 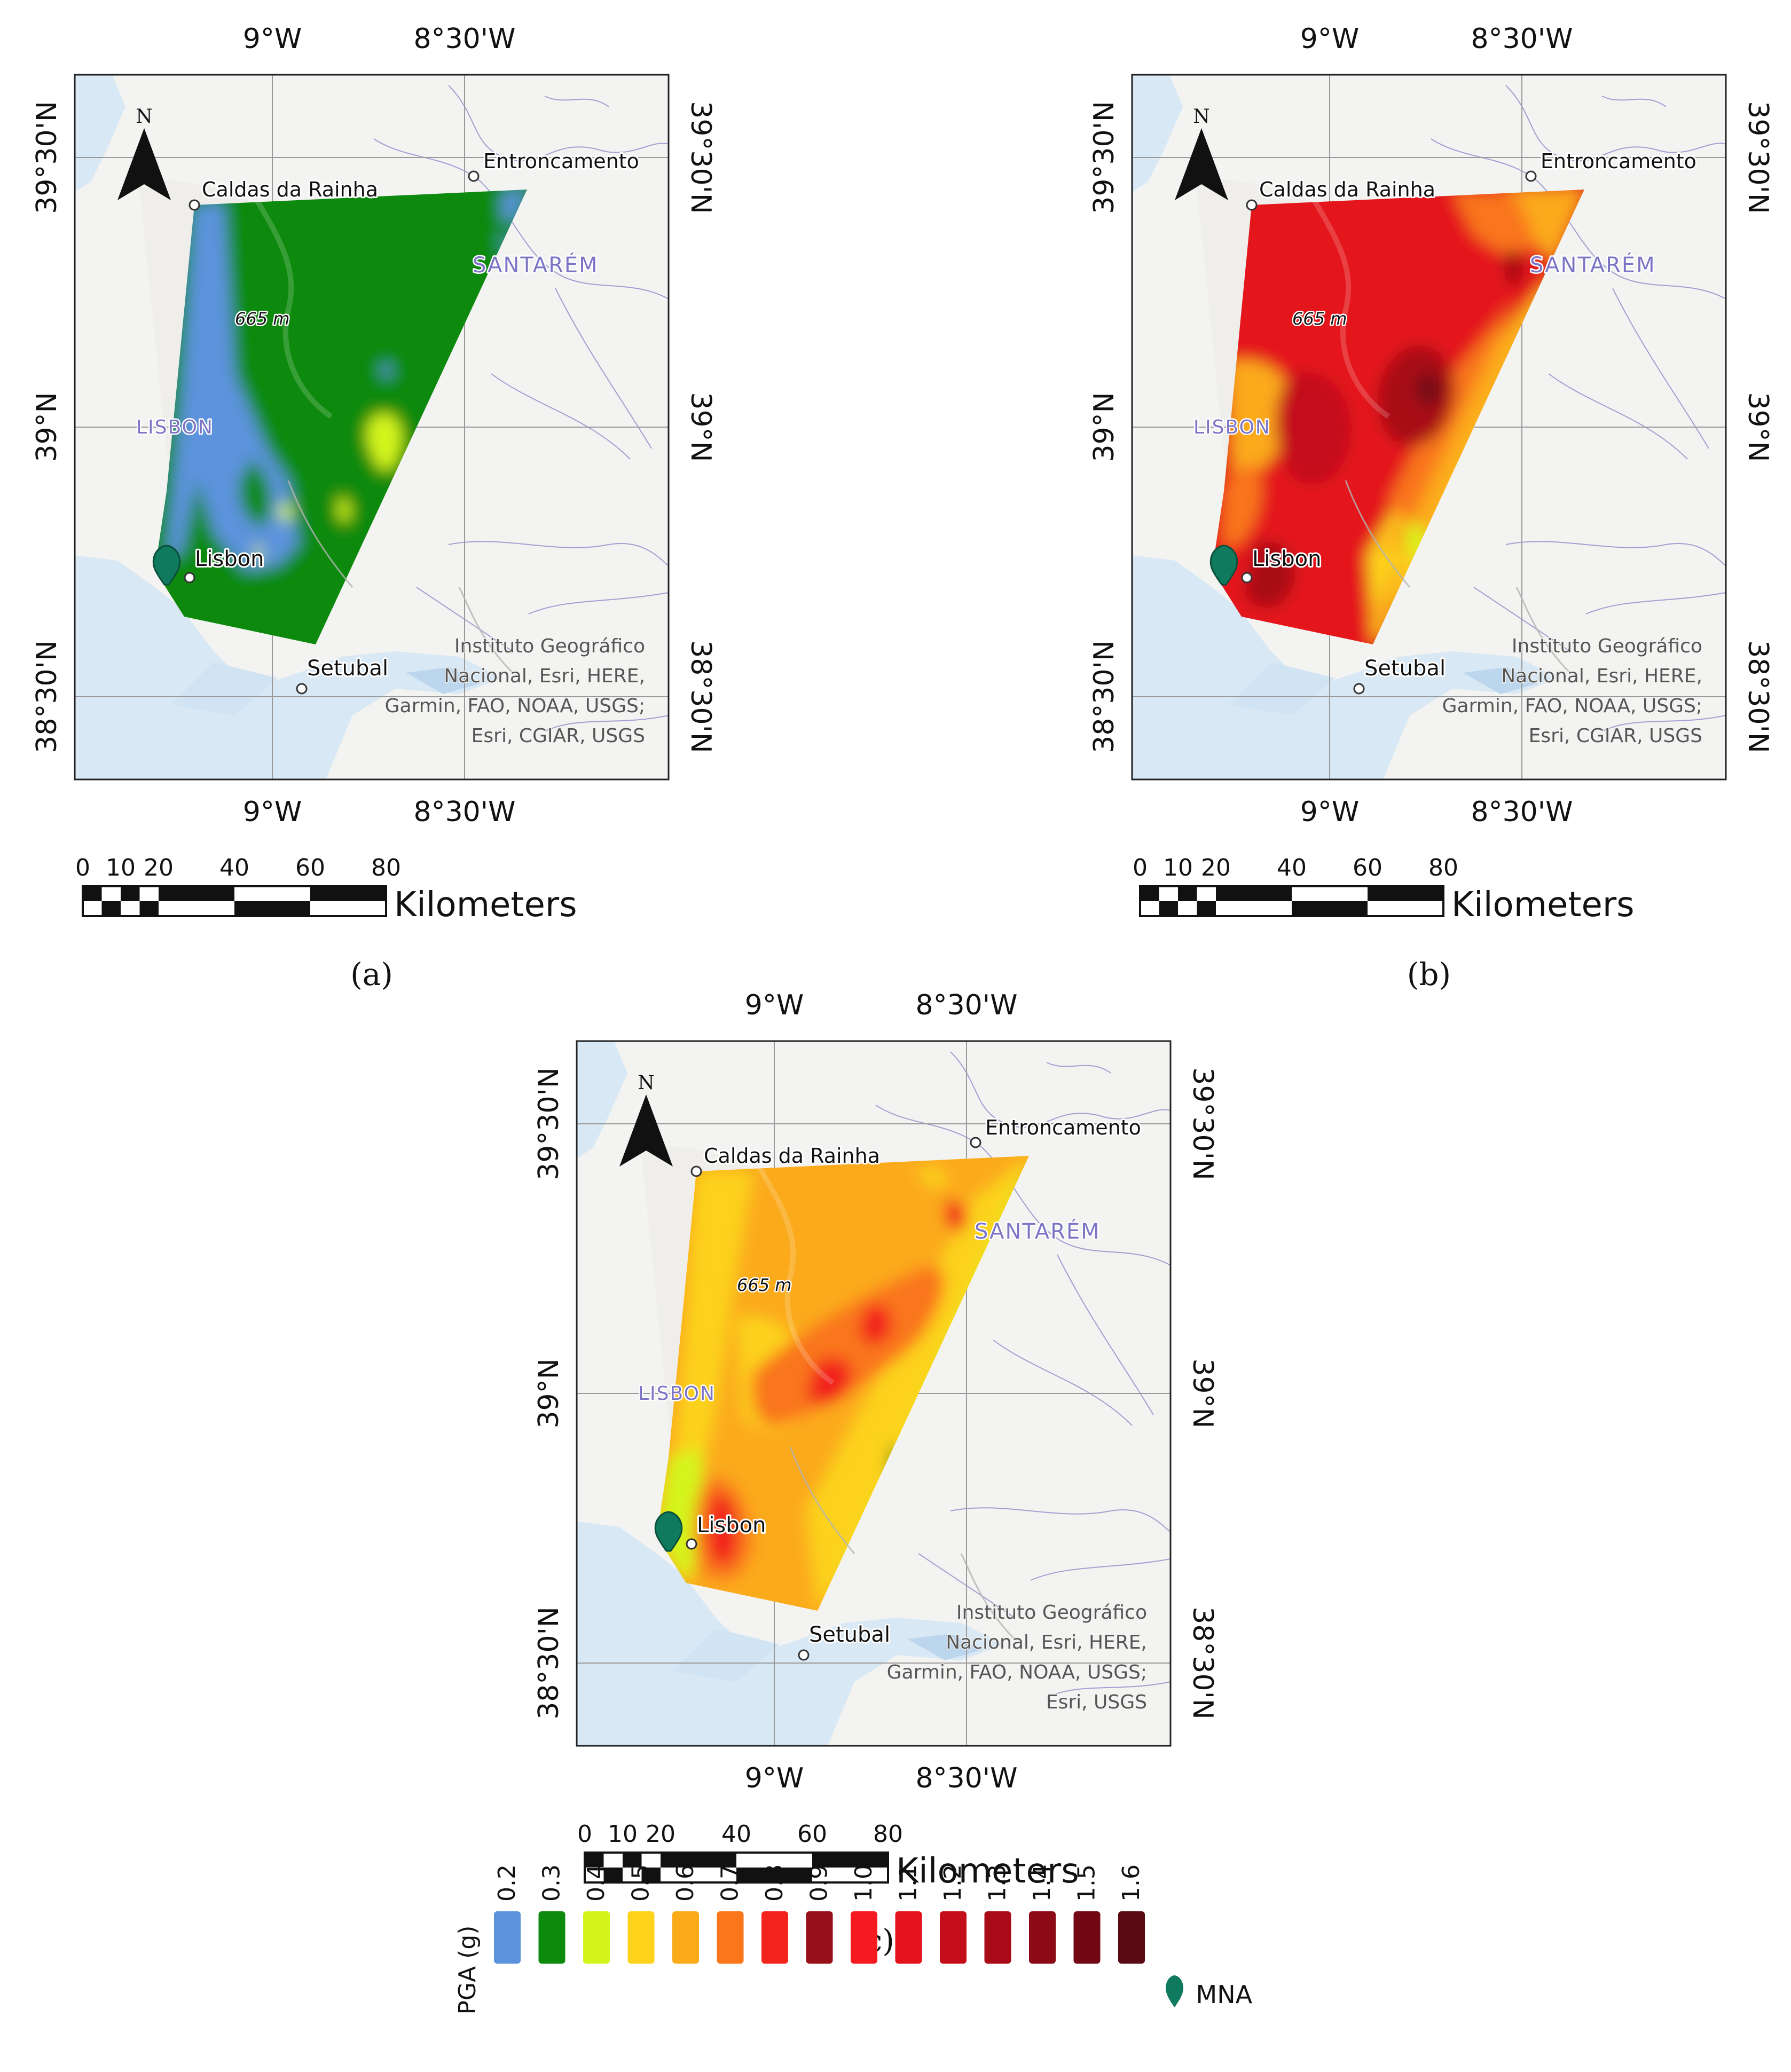 What do you see at coordinates (310, 867) in the screenshot?
I see `scale-tick-label: 60` at bounding box center [310, 867].